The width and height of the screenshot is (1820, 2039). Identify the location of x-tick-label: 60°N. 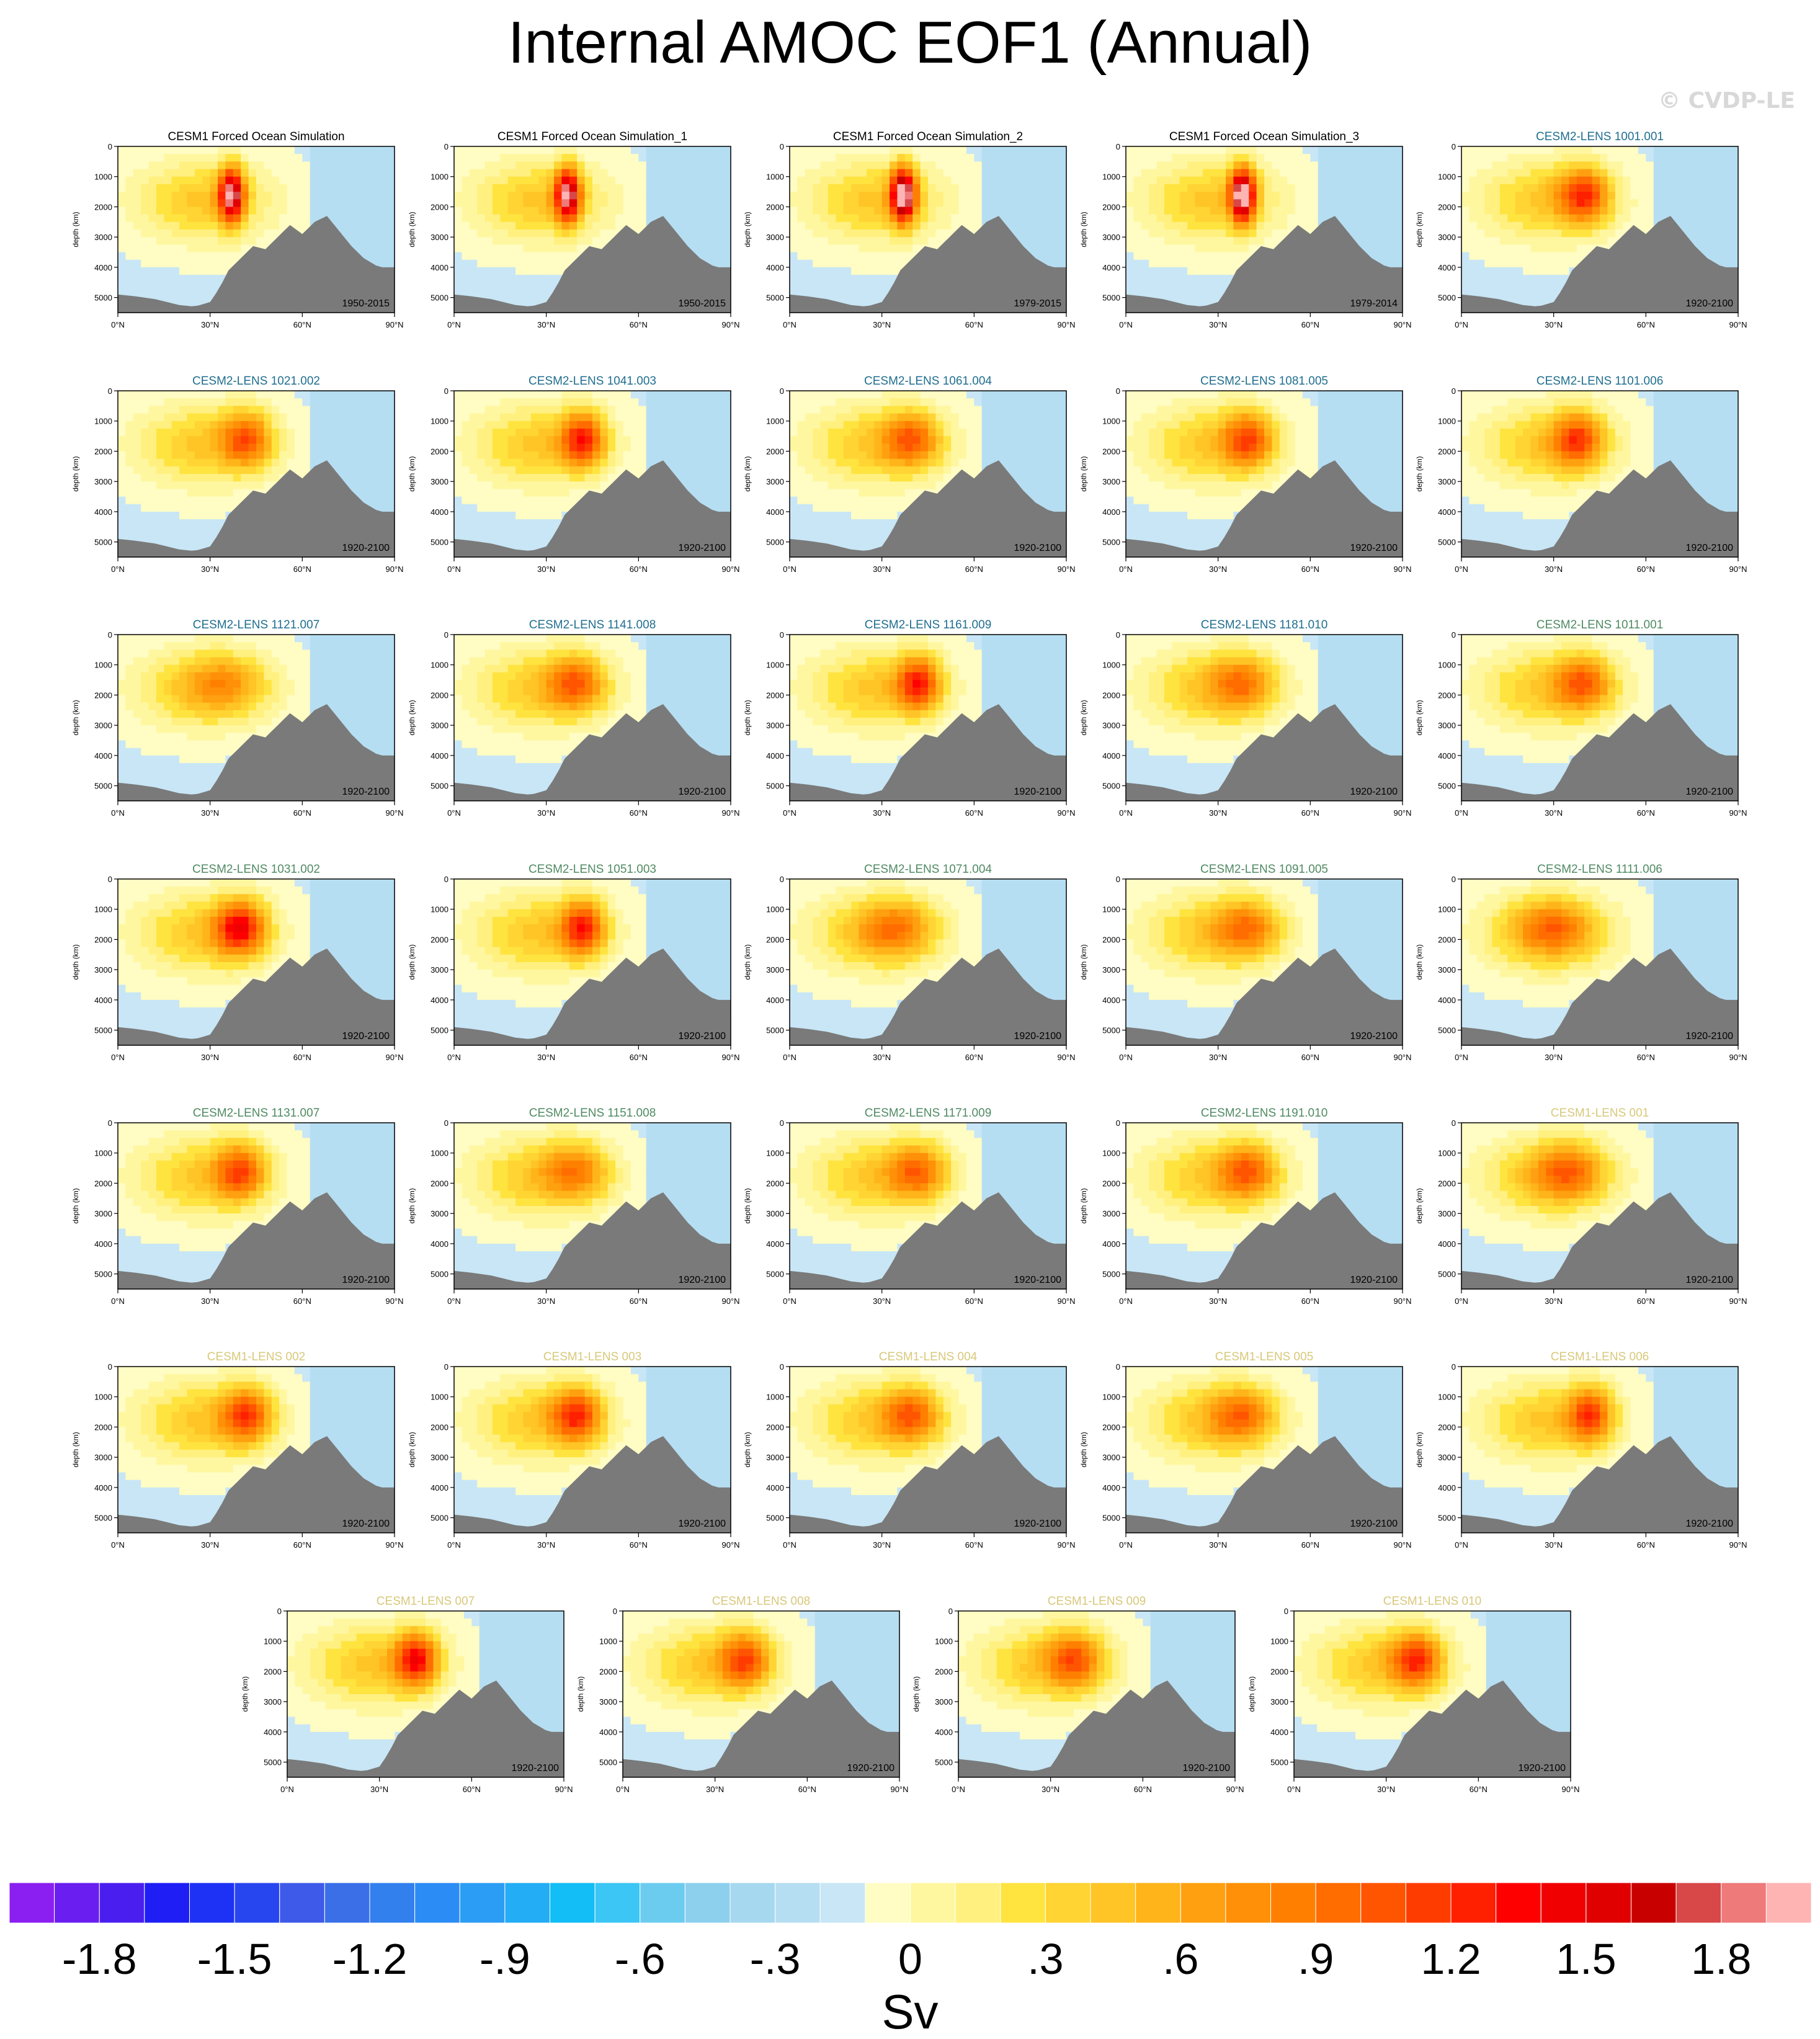
(302, 325).